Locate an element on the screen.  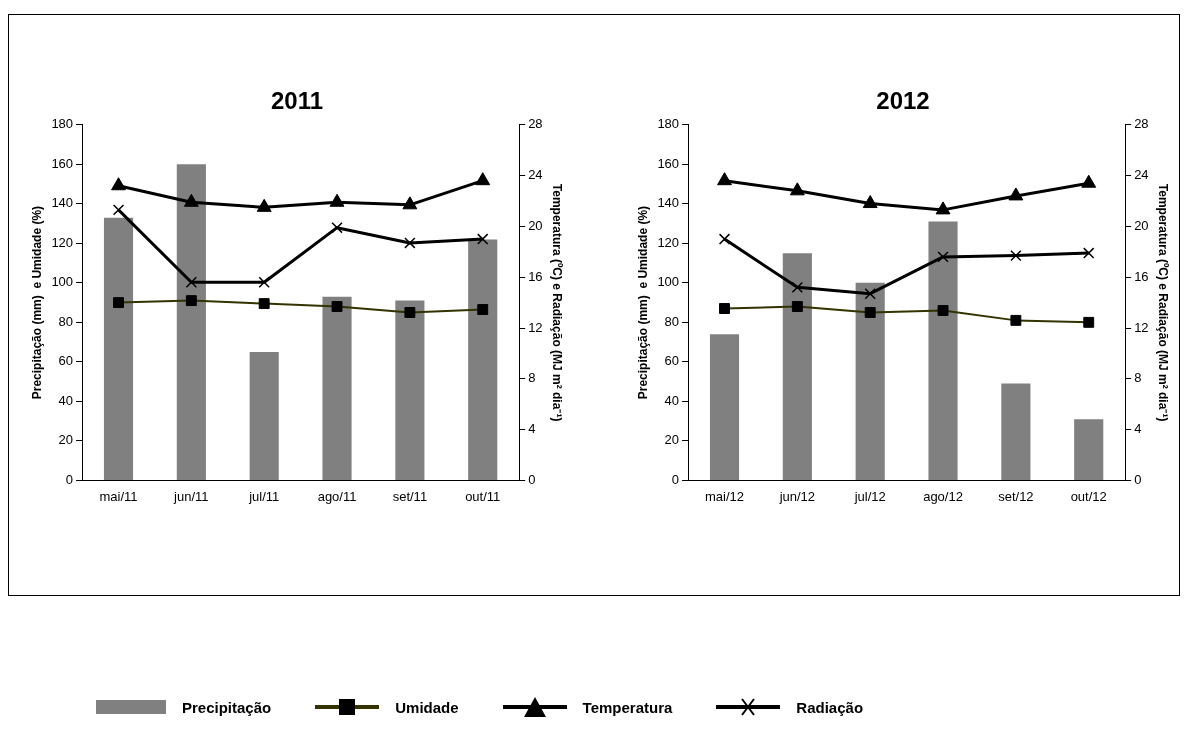
x-tick-label: jul/11 is located at coordinates (264, 496).